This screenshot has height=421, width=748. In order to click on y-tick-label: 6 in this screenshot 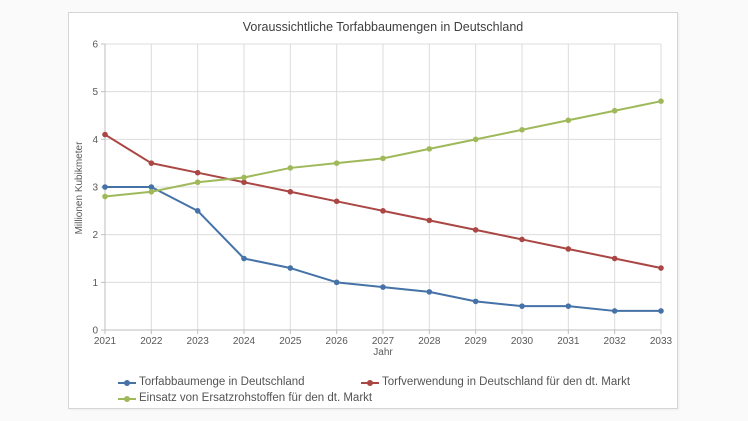, I will do `click(95, 45)`.